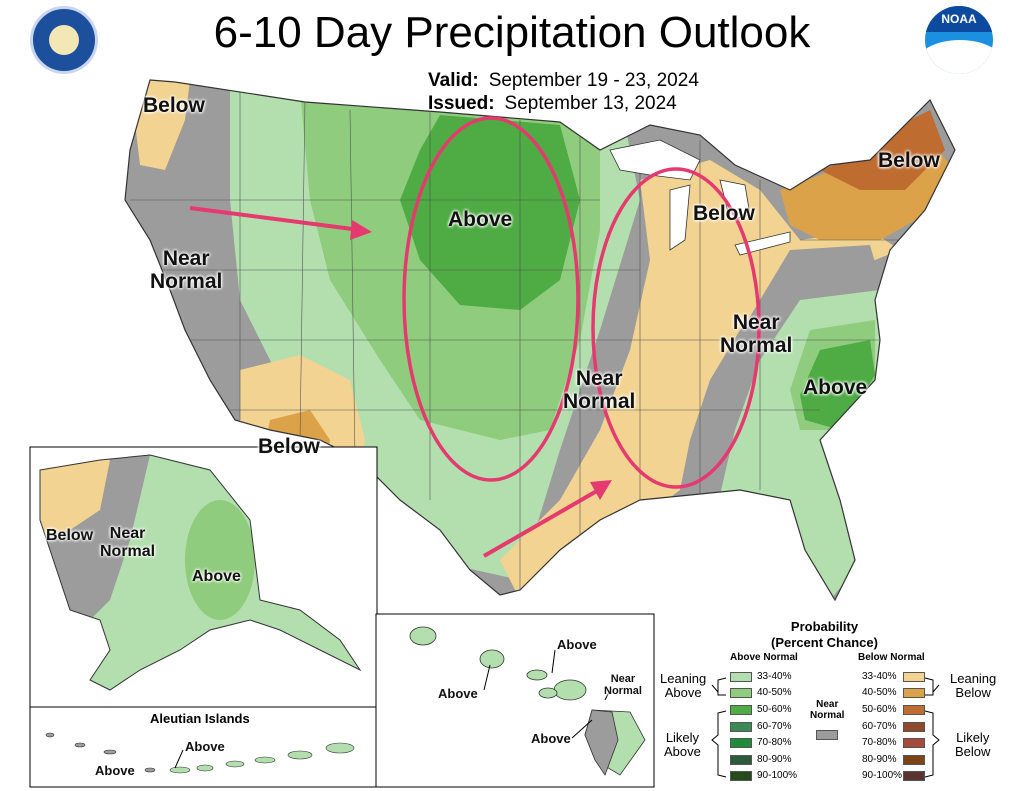 The height and width of the screenshot is (791, 1024). What do you see at coordinates (623, 685) in the screenshot?
I see `label-hi-near-normal: Near Normal` at bounding box center [623, 685].